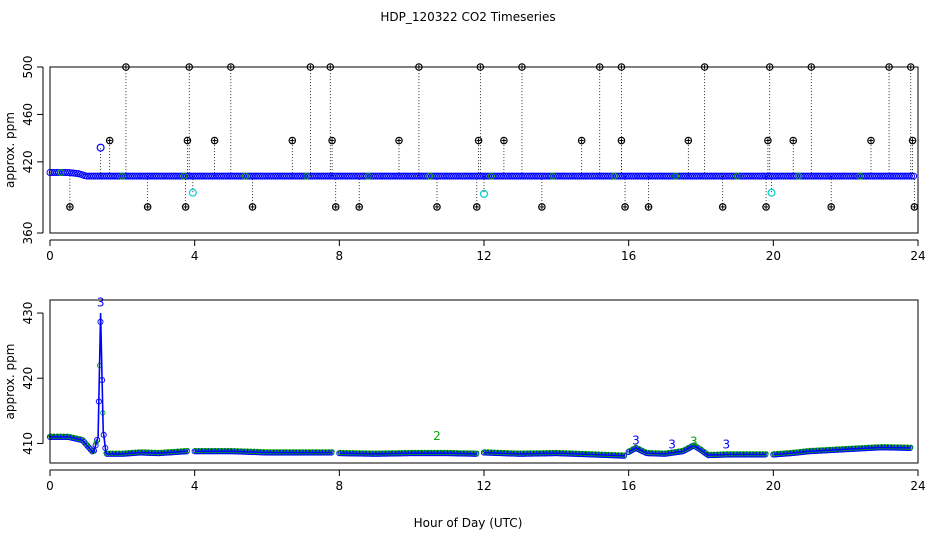 The image size is (936, 540). Describe the element at coordinates (628, 256) in the screenshot. I see `top-x-tick-label: 16` at that location.